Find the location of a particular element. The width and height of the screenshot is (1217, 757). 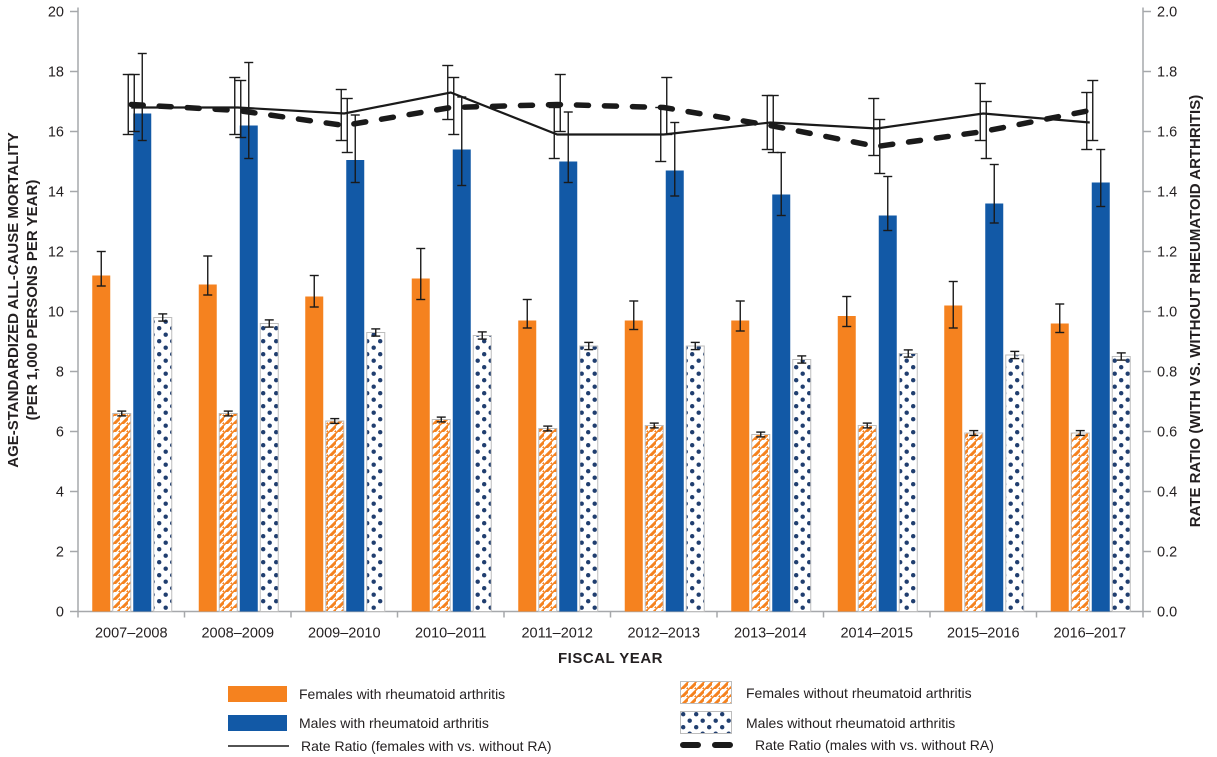

errorbar-males-with-ra-2011–2012 is located at coordinates (568, 147).